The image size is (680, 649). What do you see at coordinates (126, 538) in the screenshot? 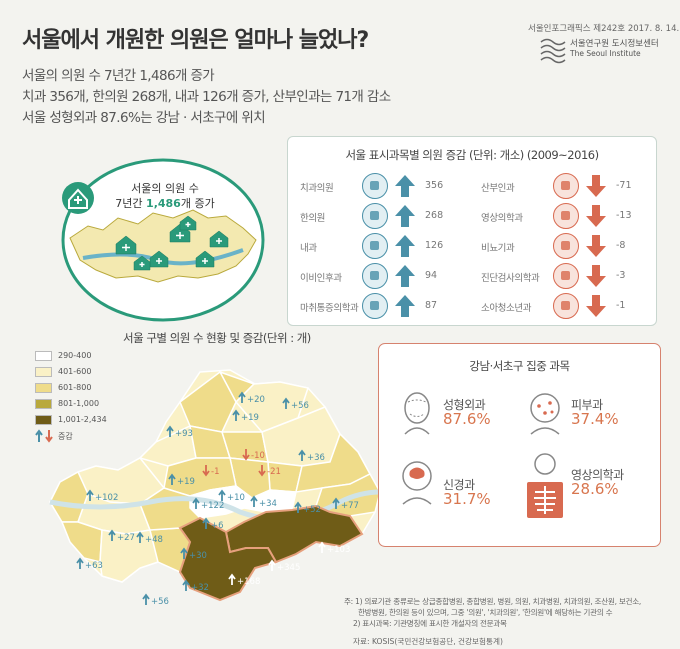
I see `district-change-label: +27` at bounding box center [126, 538].